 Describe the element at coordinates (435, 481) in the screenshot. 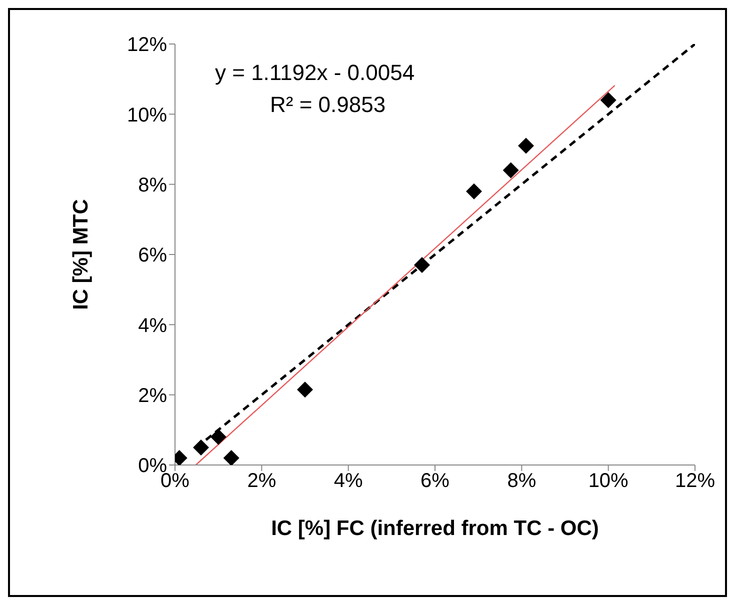

I see `x-tick-label: 6%` at that location.